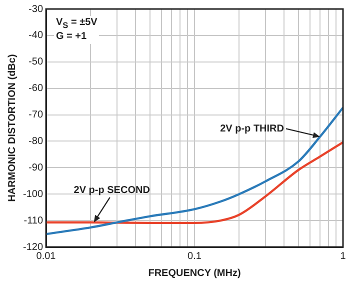  What do you see at coordinates (36, 115) in the screenshot?
I see `y-tick-label: -70` at bounding box center [36, 115].